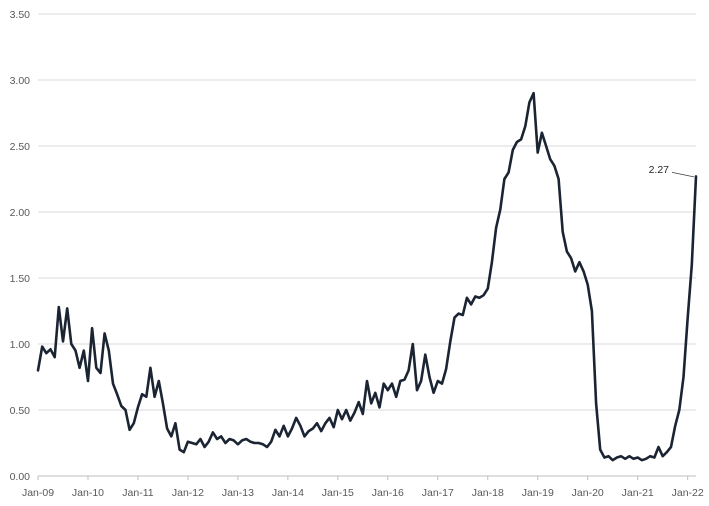  I want to click on x-tick-label: Jan-11, so click(137, 493).